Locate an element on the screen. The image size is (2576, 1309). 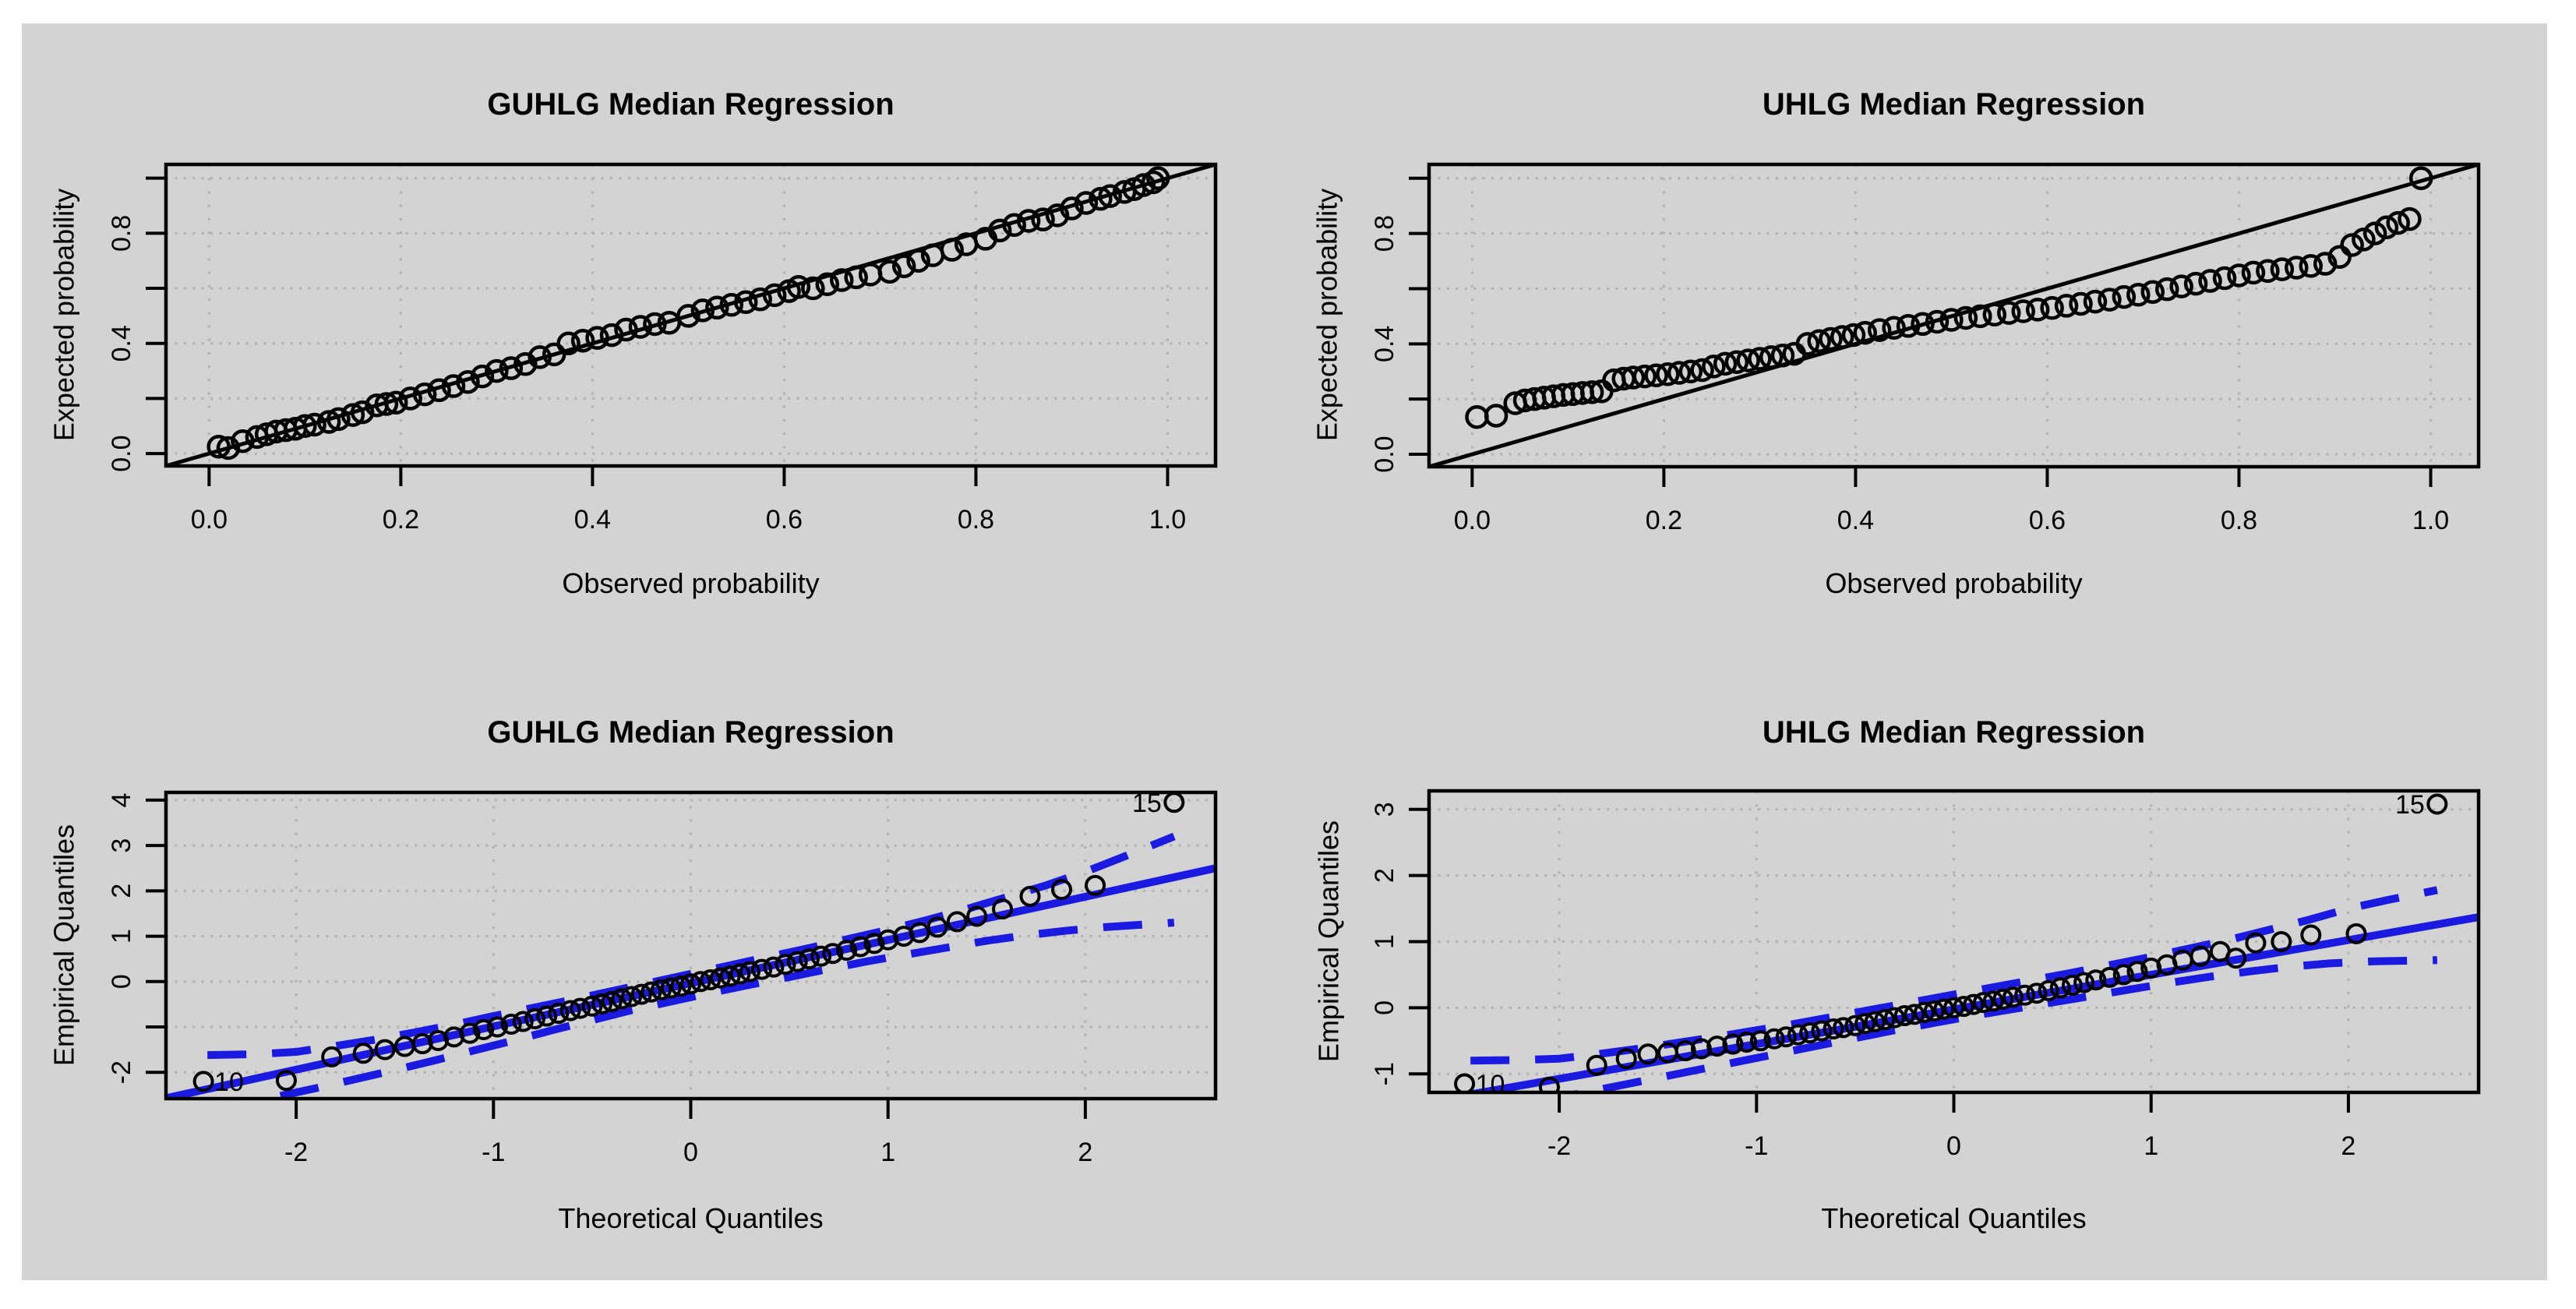
data-layer is located at coordinates (691, 315).